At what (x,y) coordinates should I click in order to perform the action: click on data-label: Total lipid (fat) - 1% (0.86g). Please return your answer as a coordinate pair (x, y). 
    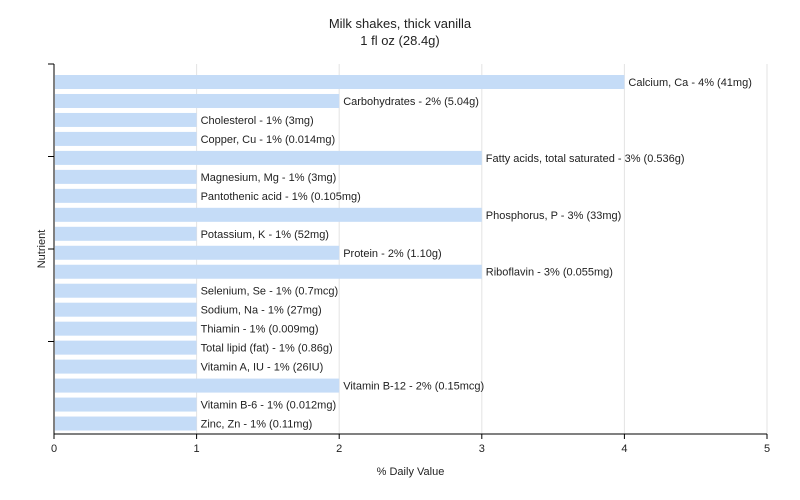
    Looking at the image, I should click on (267, 349).